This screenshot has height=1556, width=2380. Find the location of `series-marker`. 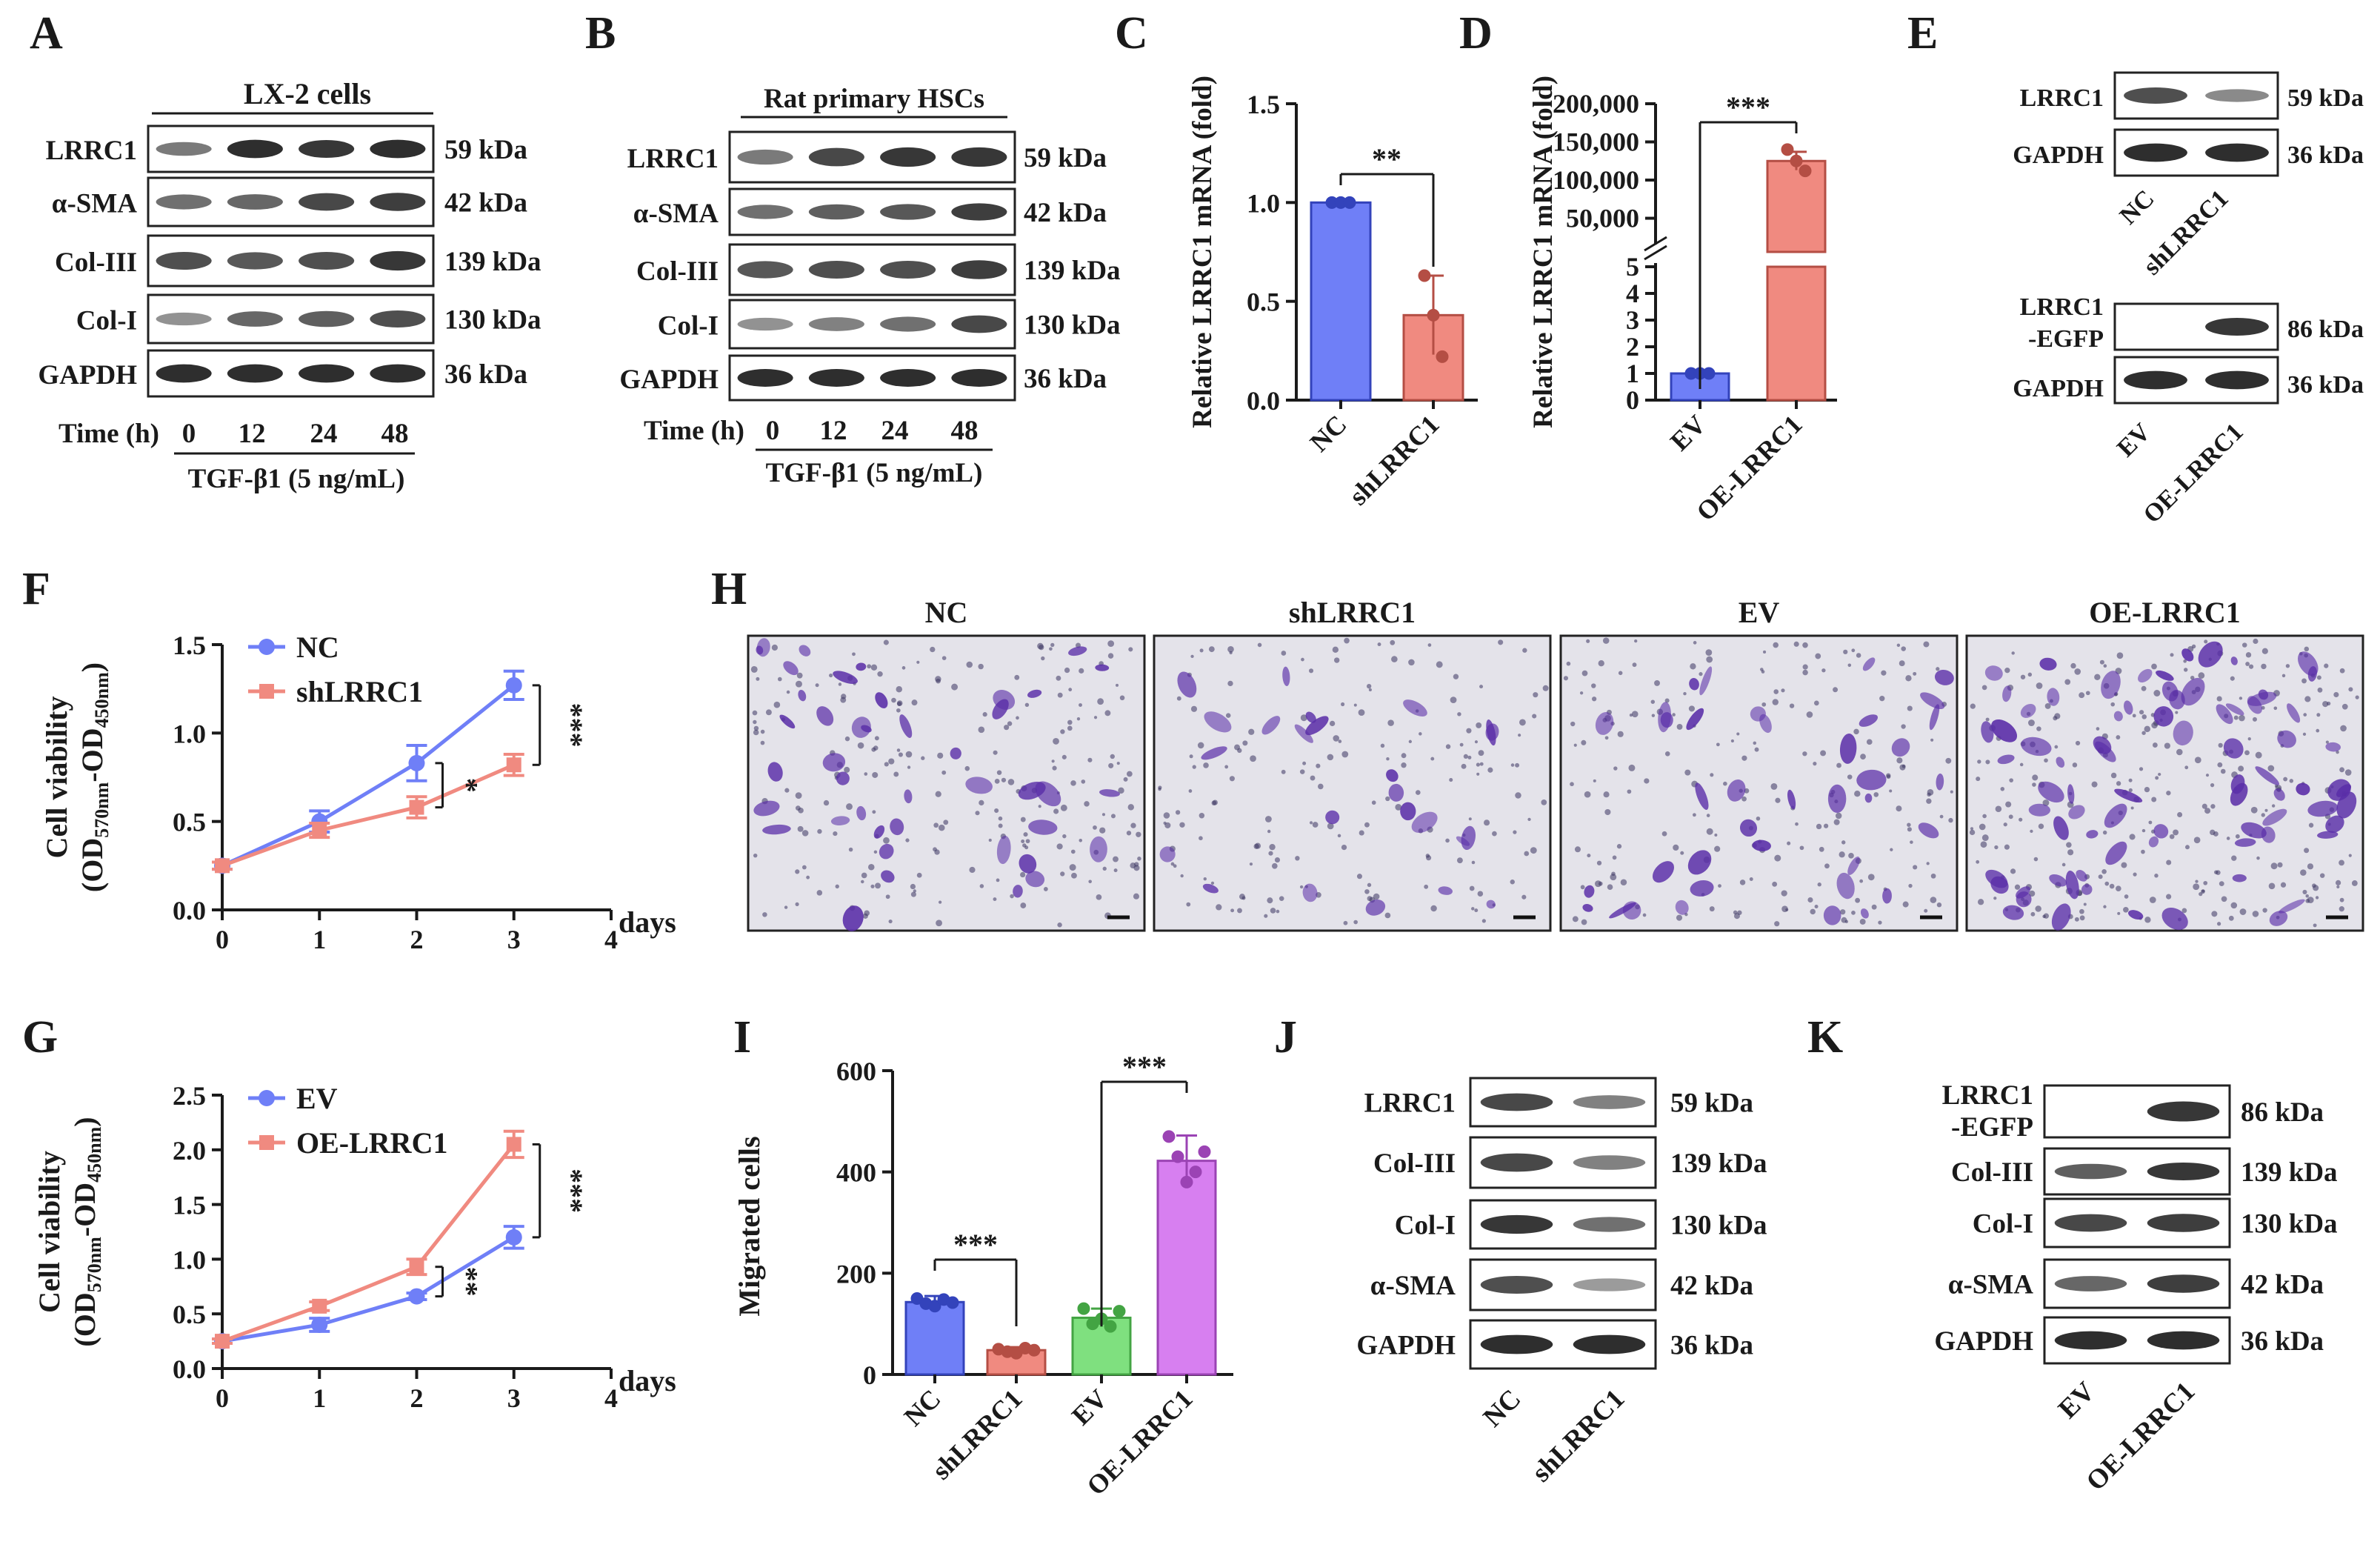

series-marker is located at coordinates (222, 1341).